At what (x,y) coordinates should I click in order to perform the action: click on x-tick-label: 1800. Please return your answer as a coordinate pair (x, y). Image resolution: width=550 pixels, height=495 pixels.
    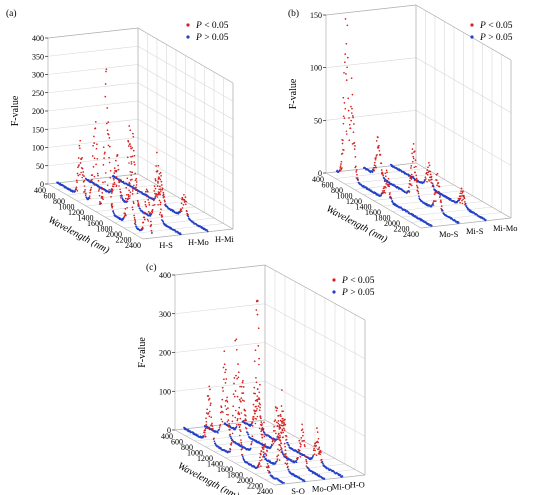
    Looking at the image, I should click on (105, 229).